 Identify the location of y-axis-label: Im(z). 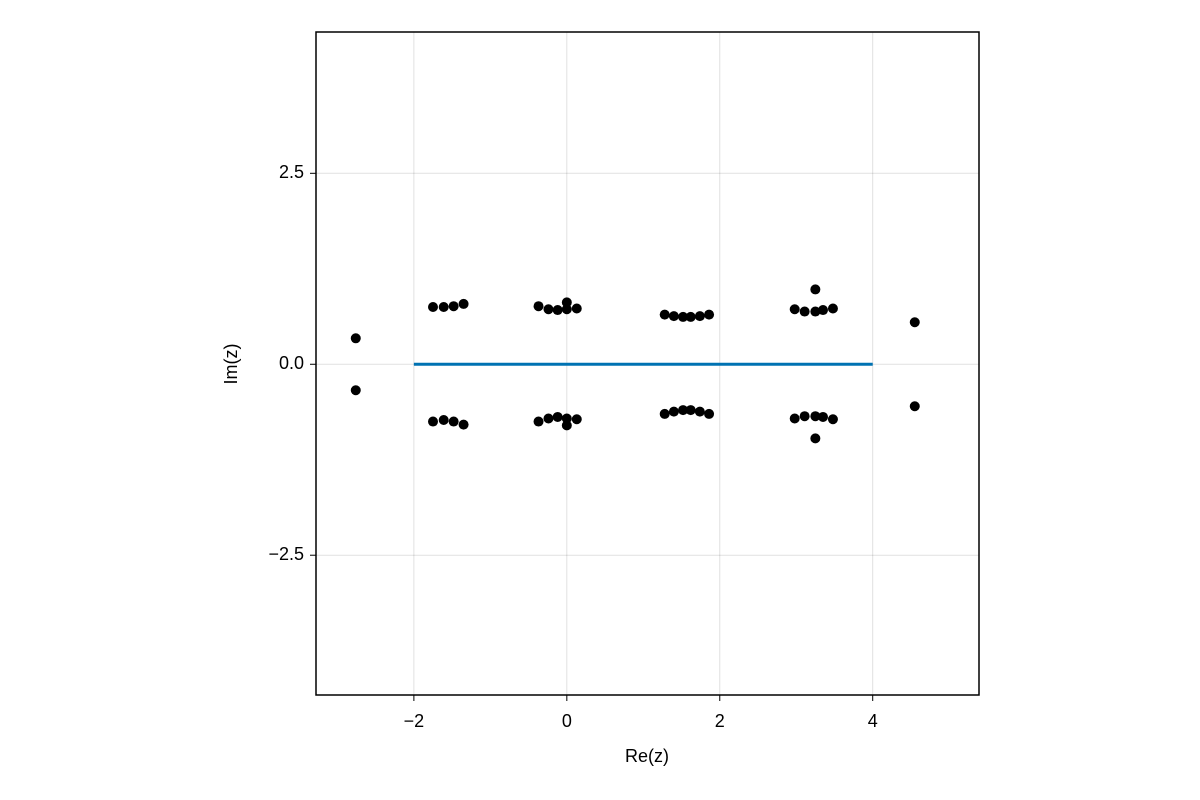
(231, 364).